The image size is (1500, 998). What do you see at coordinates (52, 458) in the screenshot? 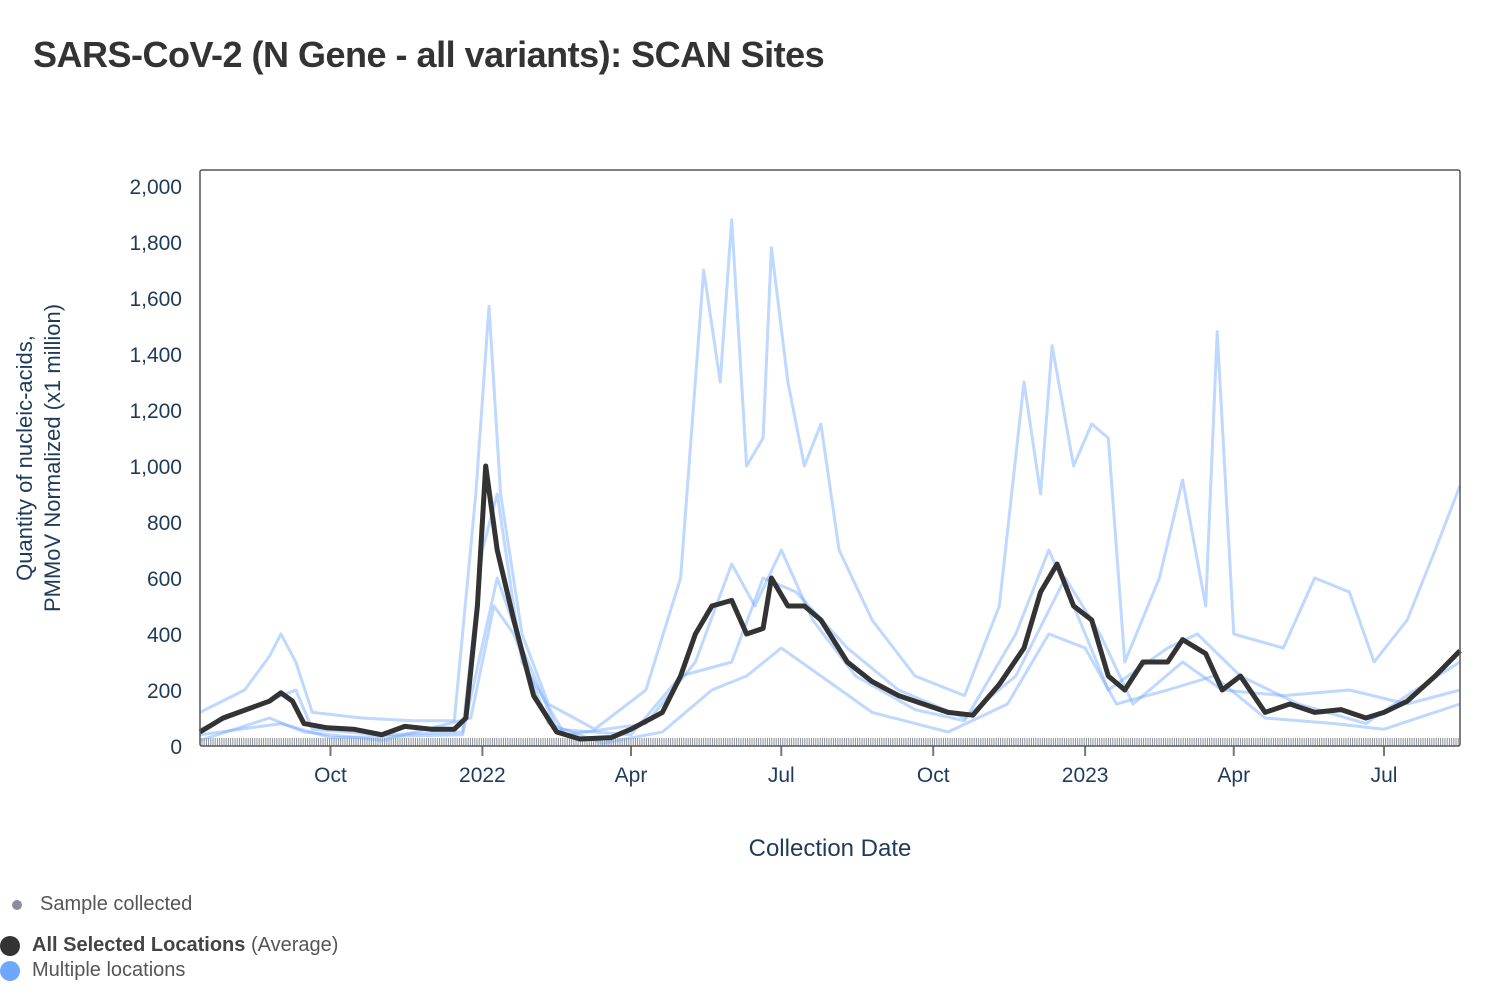
I see `y-axis-label-line2: PMMoV Normalized (x1 million)` at bounding box center [52, 458].